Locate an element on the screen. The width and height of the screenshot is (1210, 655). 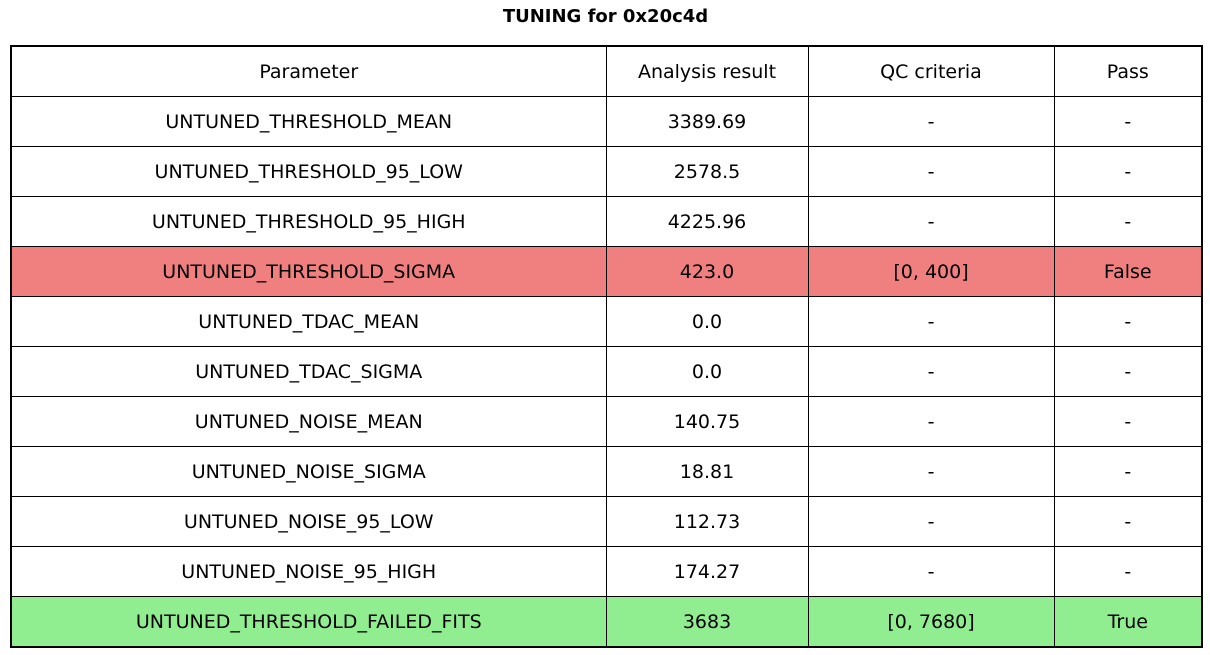
page-title: TUNING for 0x20c4d is located at coordinates (605, 16).